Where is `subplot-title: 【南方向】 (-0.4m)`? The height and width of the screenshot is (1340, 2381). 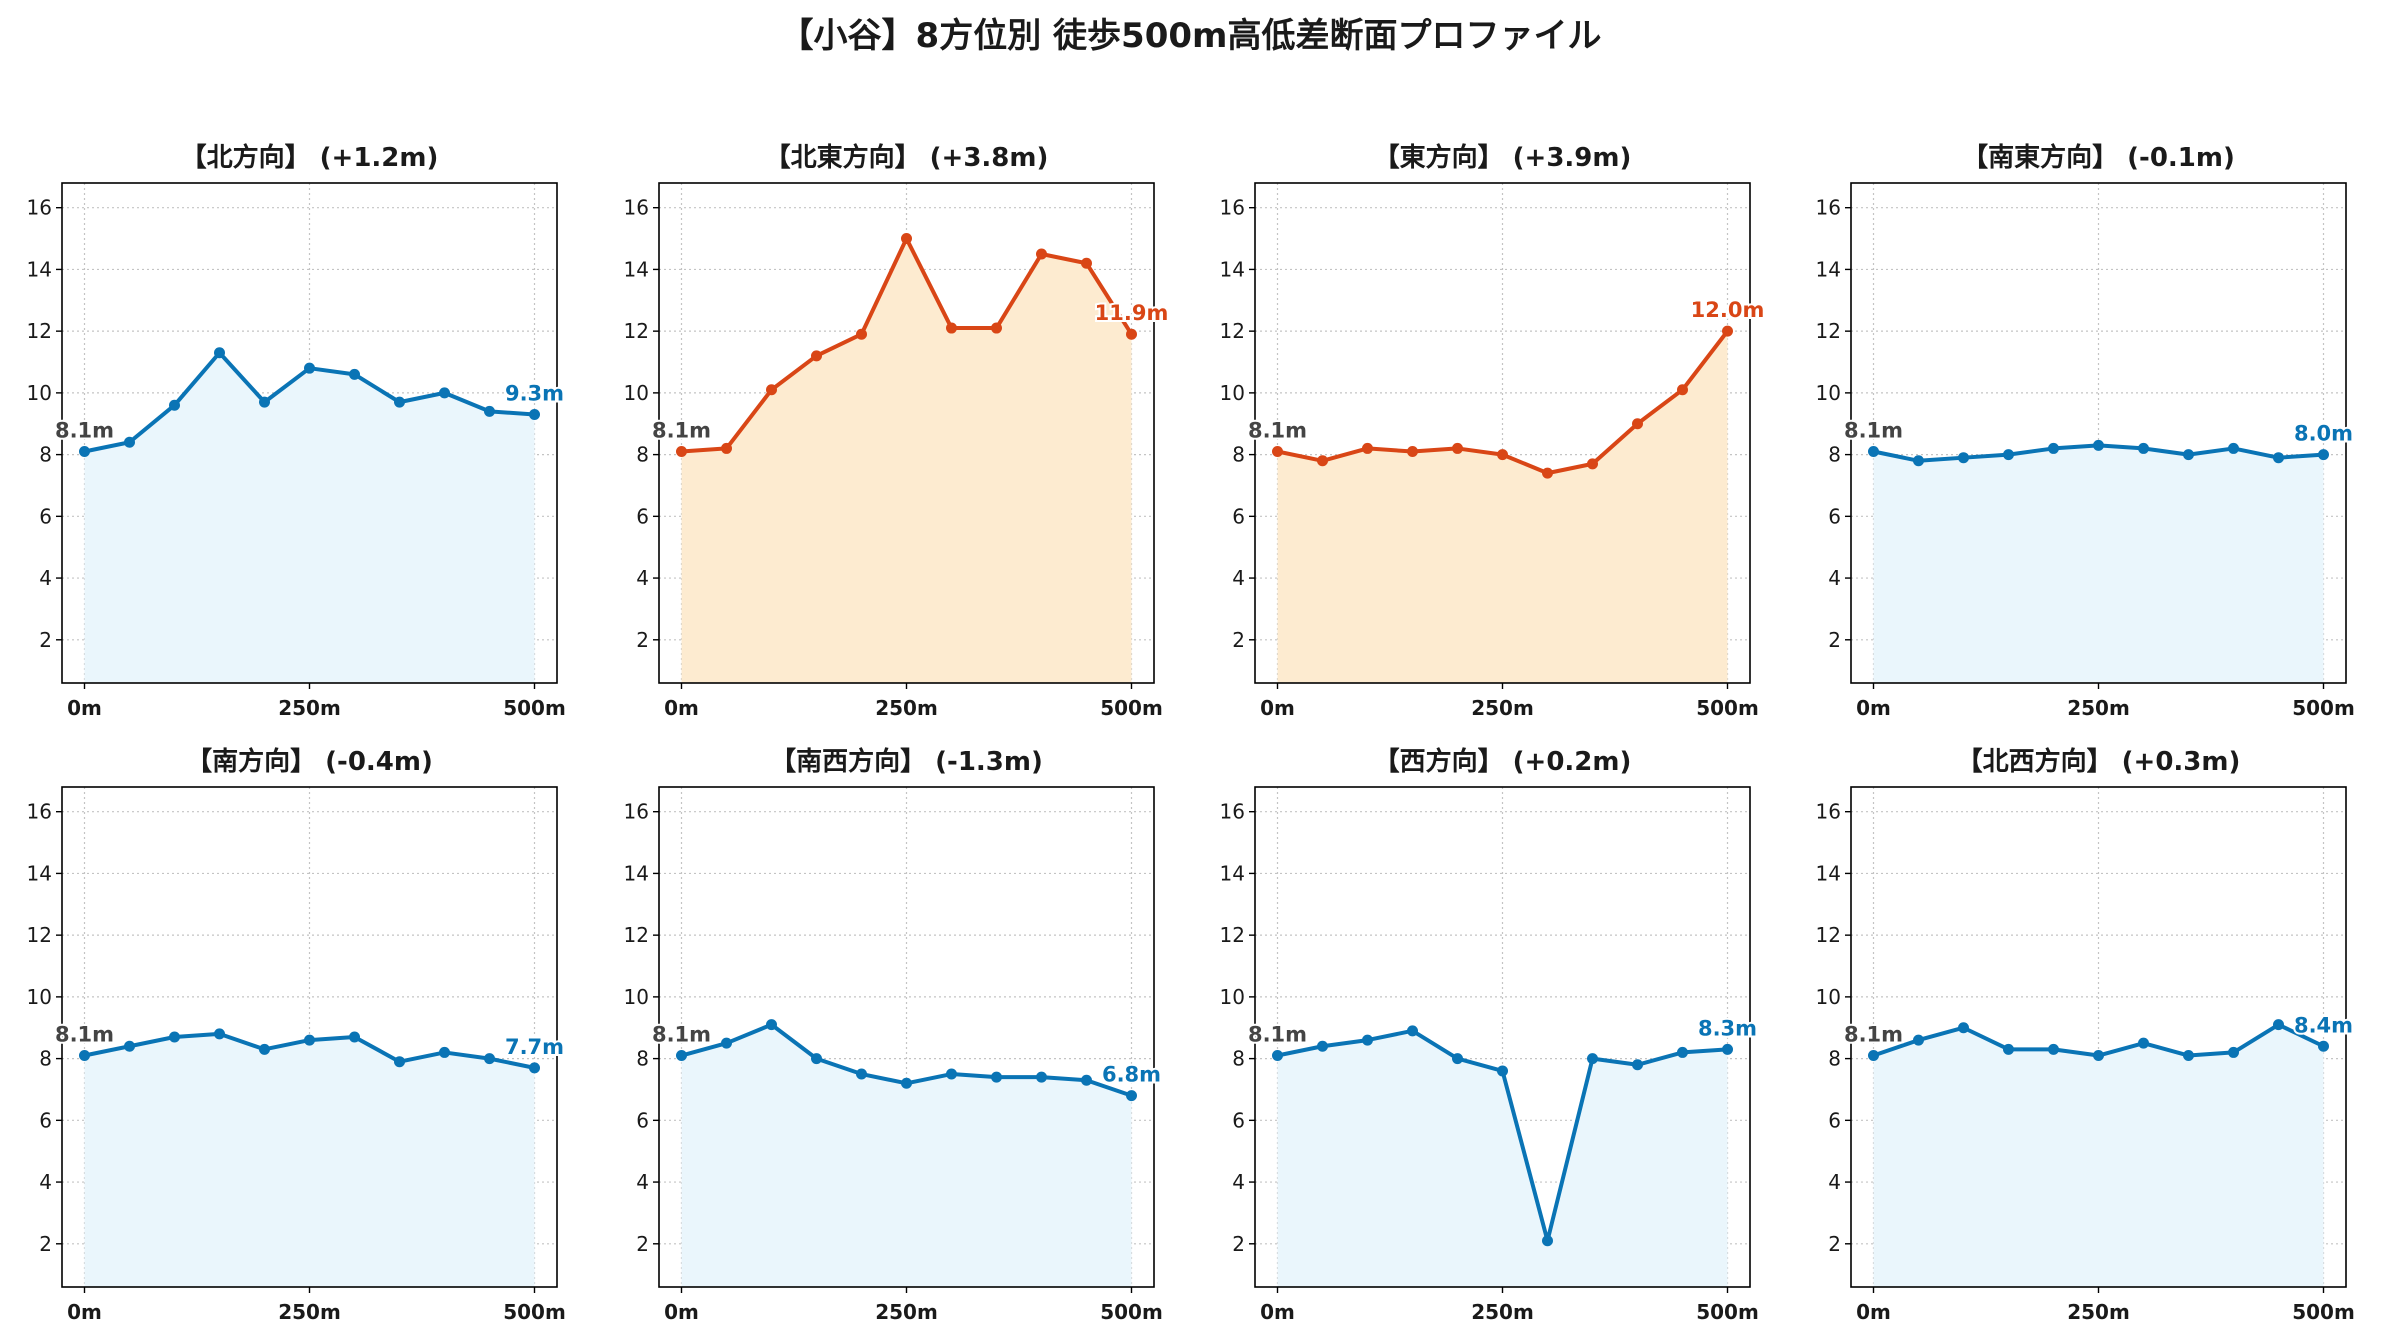 subplot-title: 【南方向】 (-0.4m) is located at coordinates (309, 761).